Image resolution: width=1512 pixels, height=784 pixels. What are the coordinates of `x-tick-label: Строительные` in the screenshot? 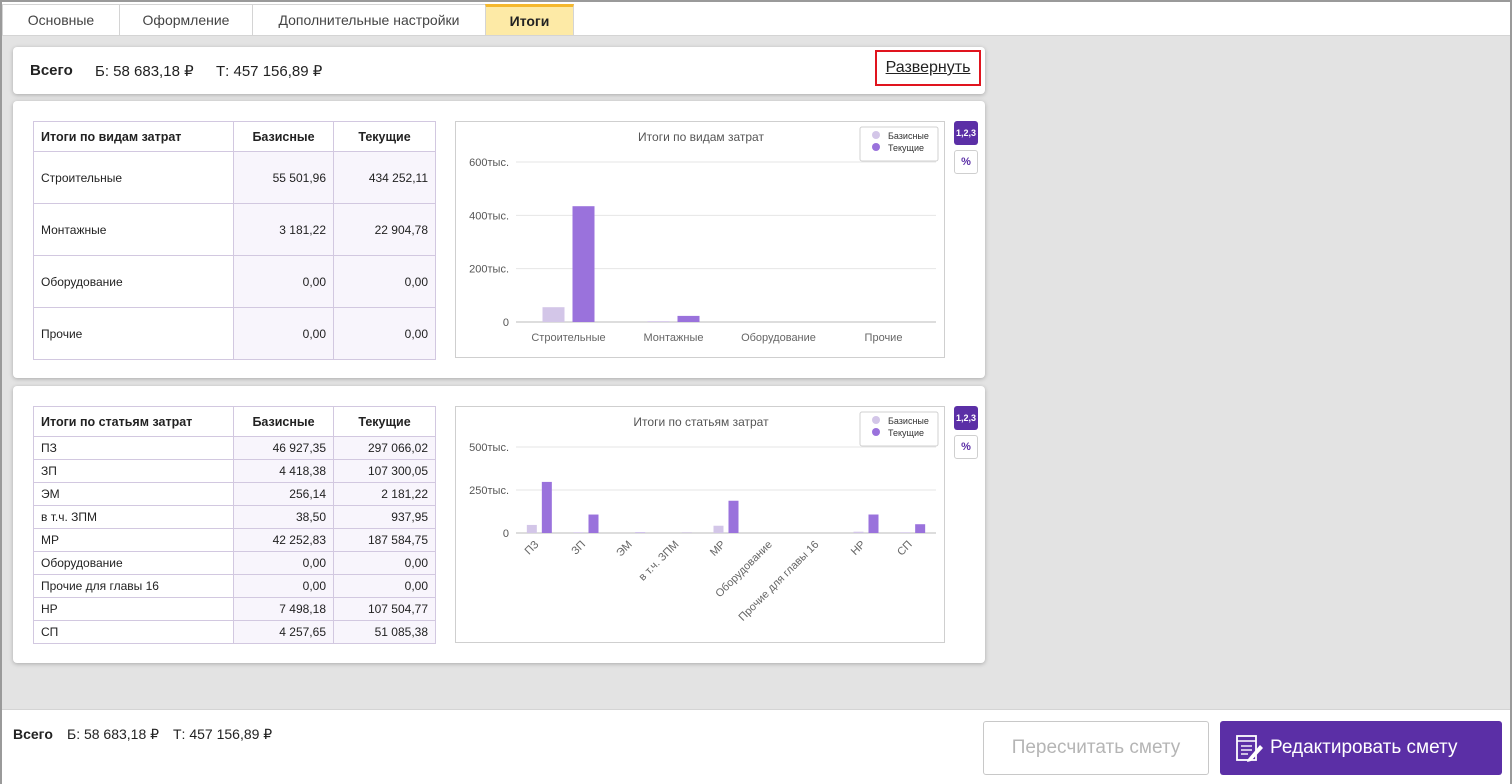 It's located at (568, 338).